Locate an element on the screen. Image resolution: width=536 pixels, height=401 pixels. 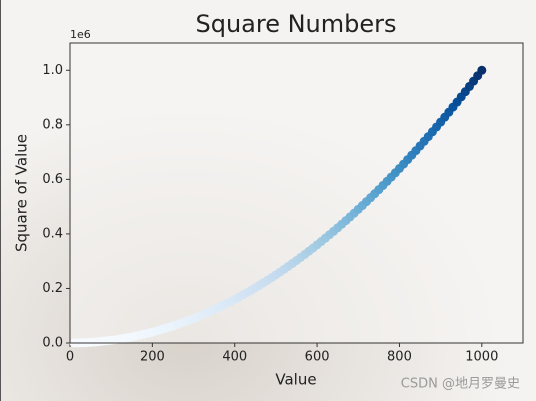
y-tick-label: 0.2 is located at coordinates (52, 288).